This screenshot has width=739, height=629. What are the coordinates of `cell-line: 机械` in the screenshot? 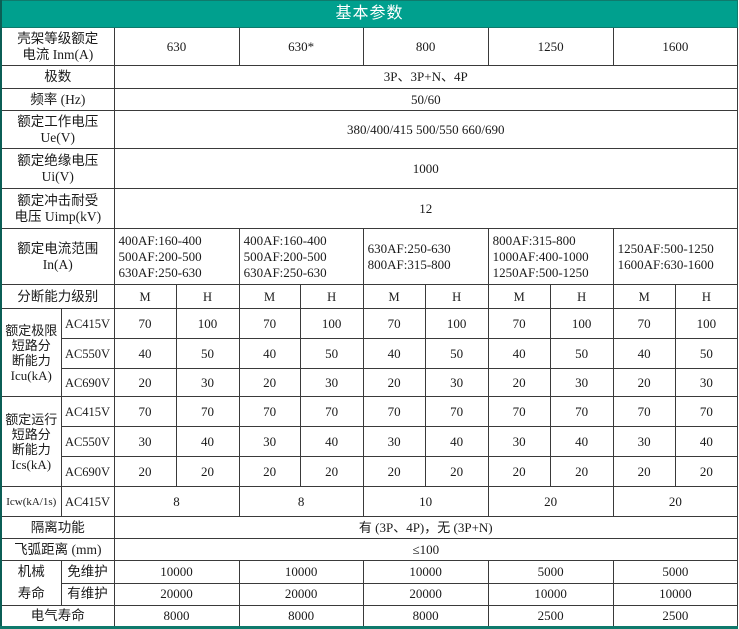 It's located at (31, 571).